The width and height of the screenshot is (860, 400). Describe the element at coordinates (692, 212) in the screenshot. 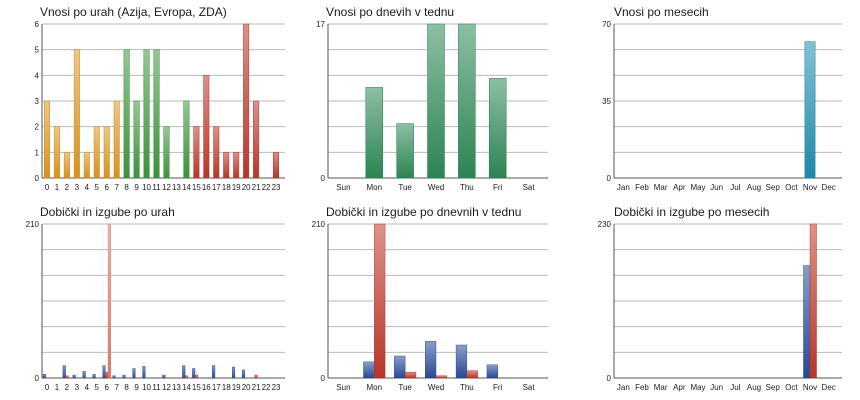

I see `chart-title: Dobički in izgube po mesecih` at that location.